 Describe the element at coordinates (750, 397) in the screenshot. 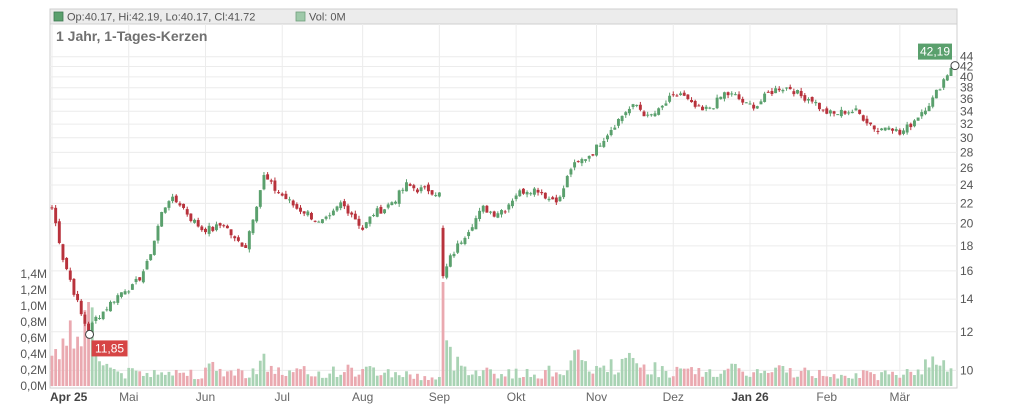

I see `time-tick-label: Jan 26` at that location.